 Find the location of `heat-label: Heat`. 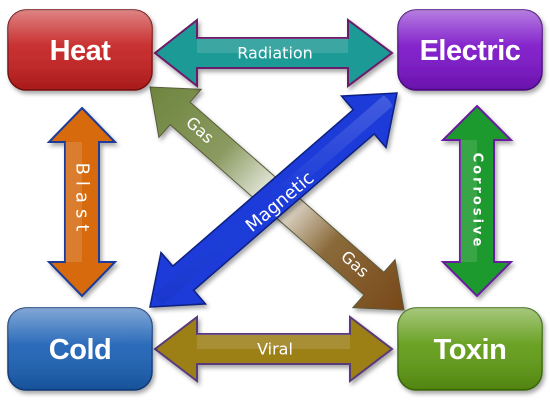

heat-label: Heat is located at coordinates (81, 51).